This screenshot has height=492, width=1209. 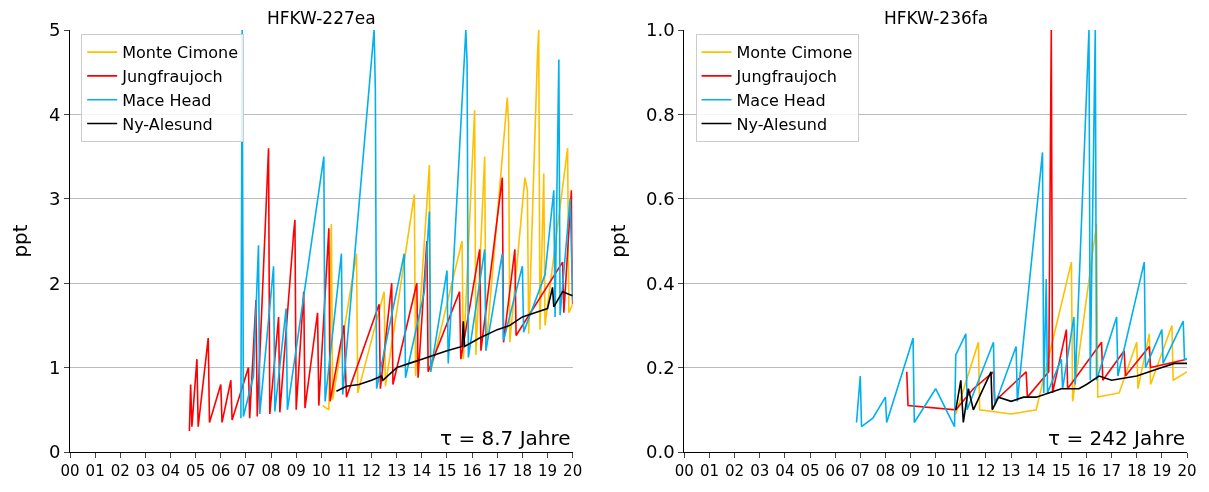 What do you see at coordinates (54, 452) in the screenshot?
I see `y-tick-label: 0` at bounding box center [54, 452].